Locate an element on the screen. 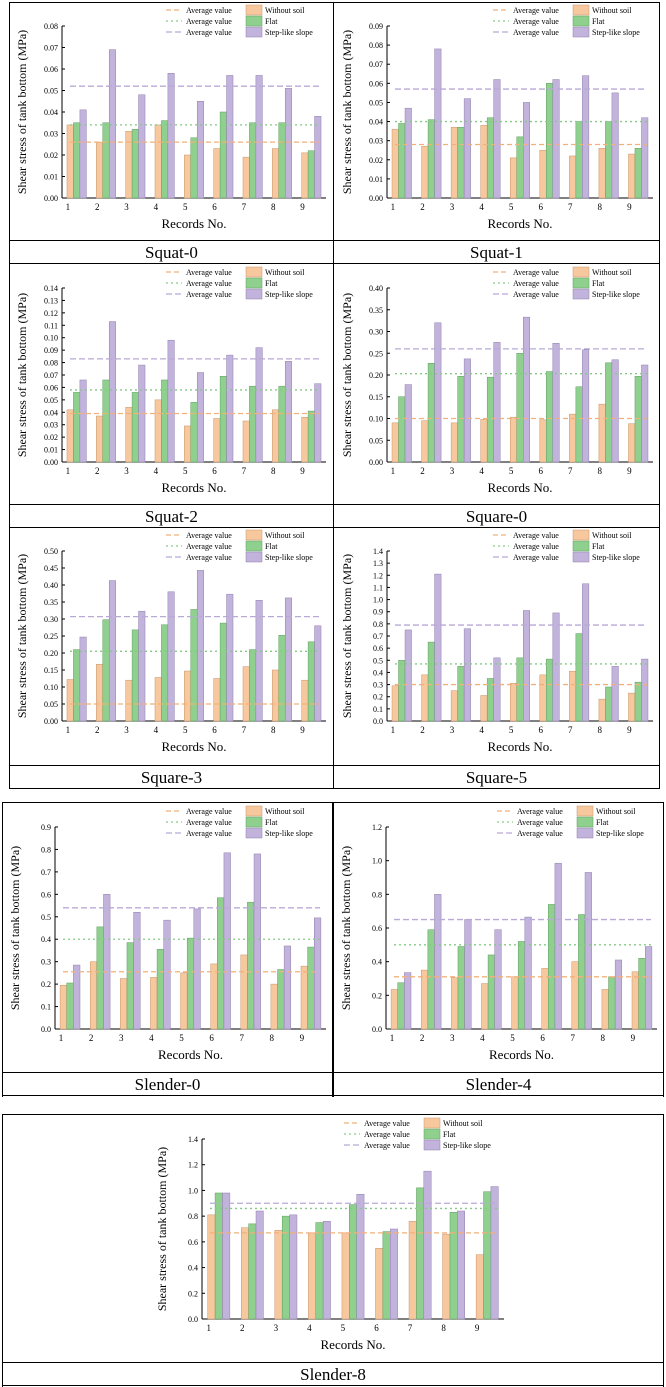 The width and height of the screenshot is (666, 1387). y-tick-label: 0.2 is located at coordinates (46, 984).